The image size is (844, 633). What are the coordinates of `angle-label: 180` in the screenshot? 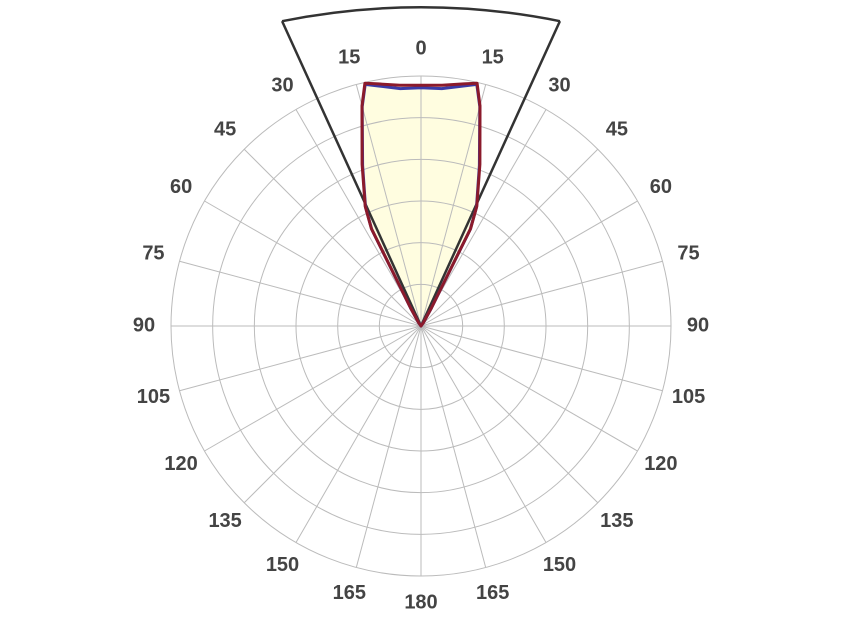 It's located at (420, 602).